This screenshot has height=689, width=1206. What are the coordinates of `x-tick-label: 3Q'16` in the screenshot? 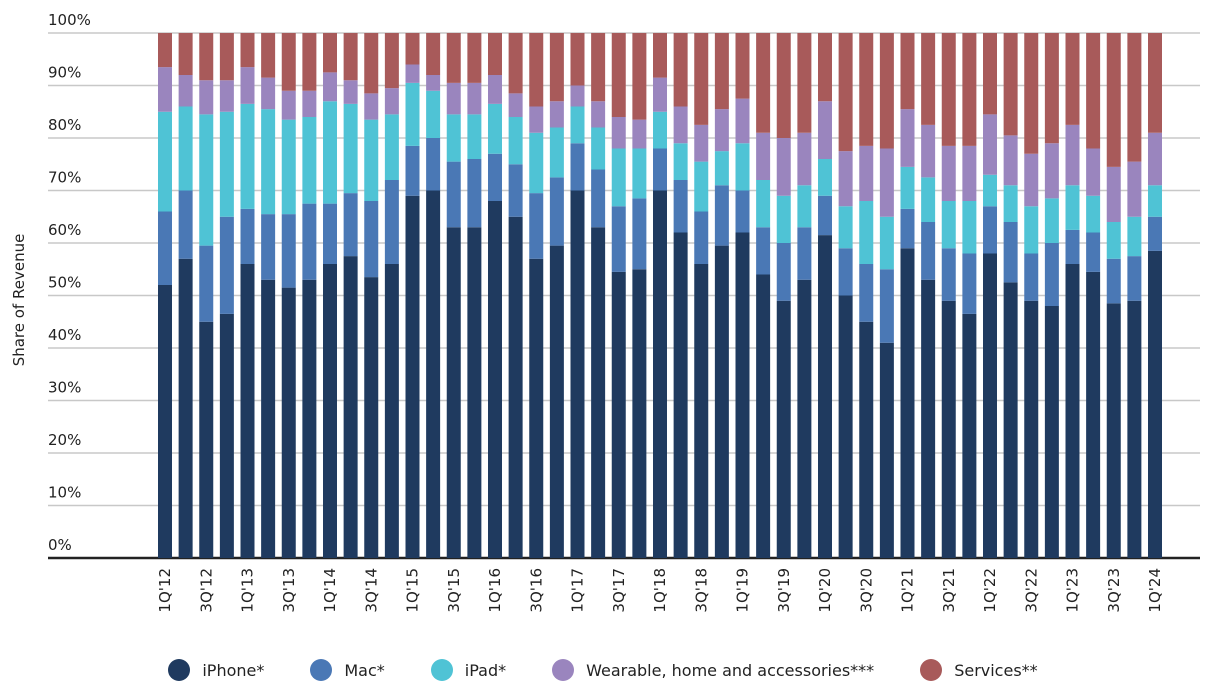 It's located at (536, 590).